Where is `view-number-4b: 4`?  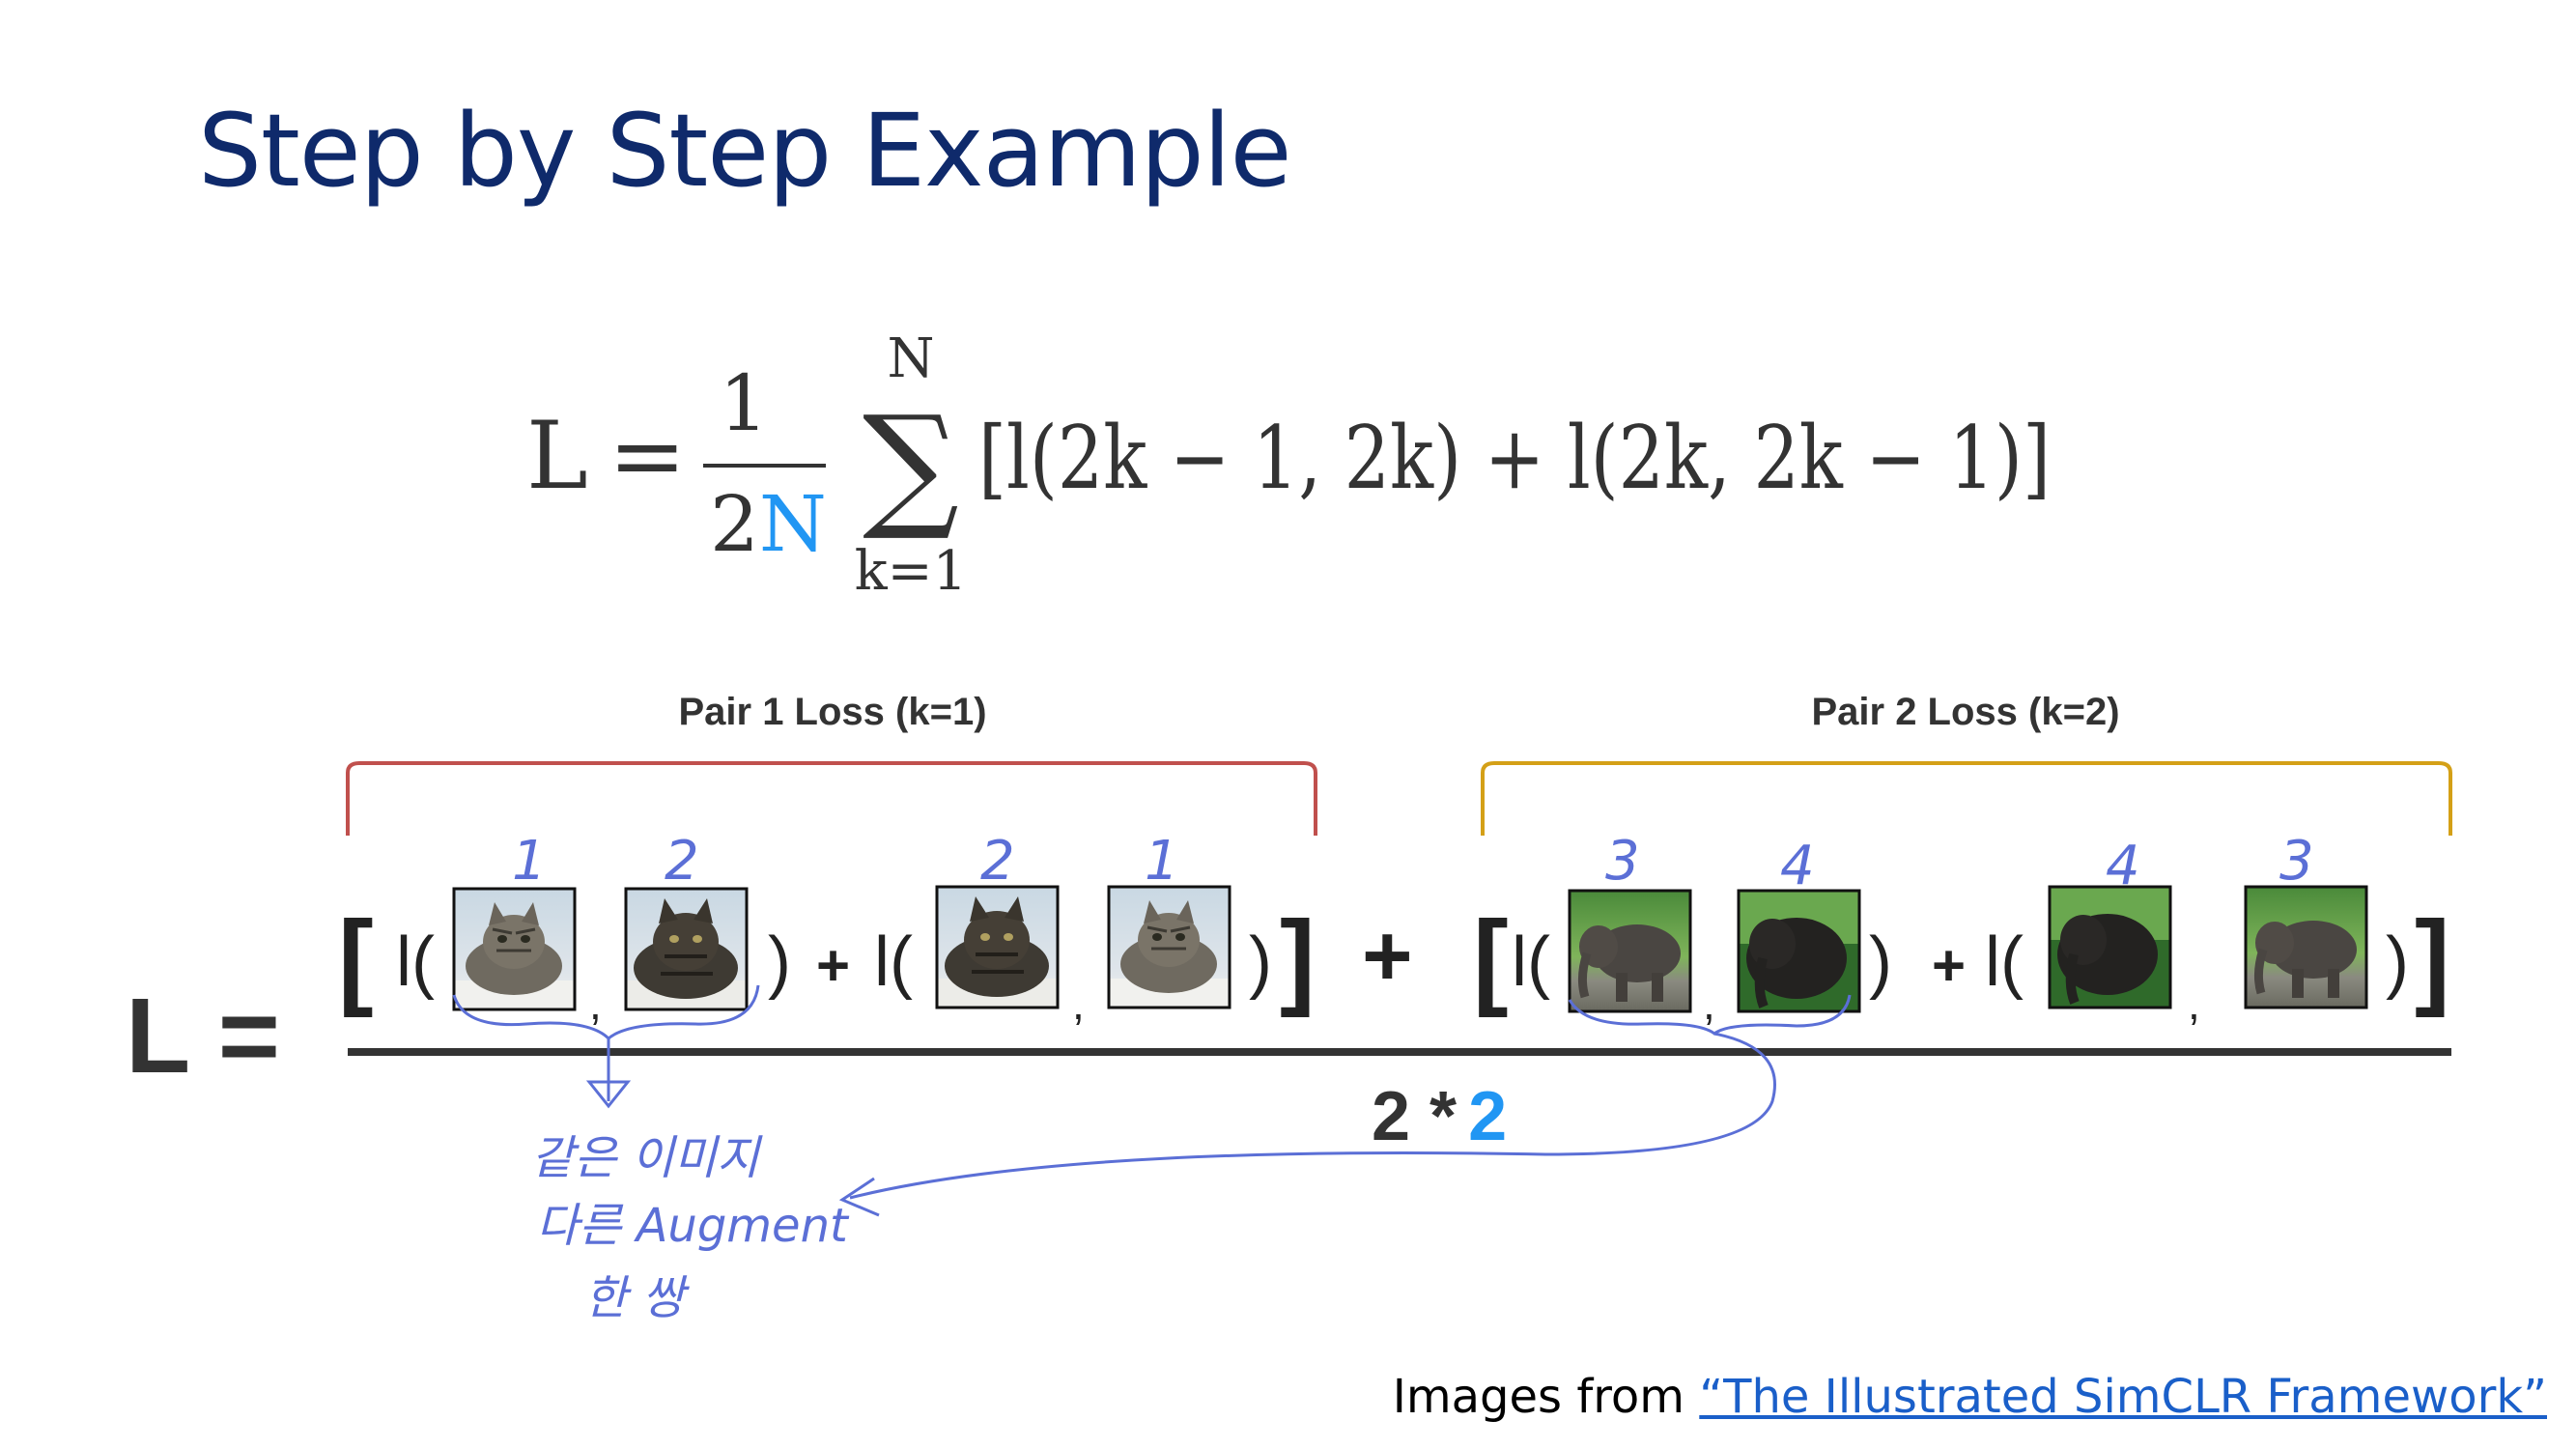
view-number-4b: 4 is located at coordinates (2123, 866).